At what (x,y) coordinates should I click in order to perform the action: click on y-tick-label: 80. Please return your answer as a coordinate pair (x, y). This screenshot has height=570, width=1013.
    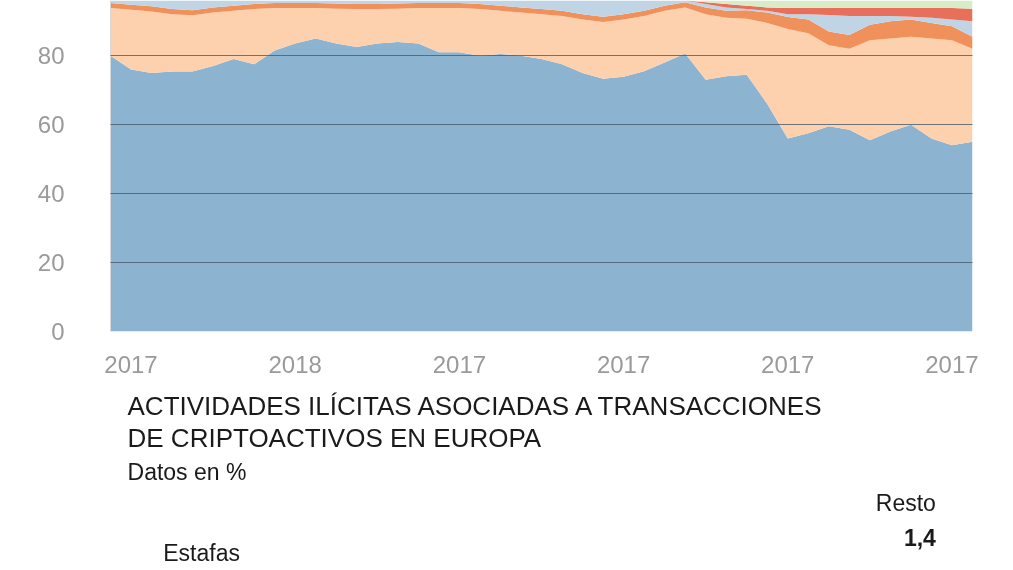
    Looking at the image, I should click on (51, 56).